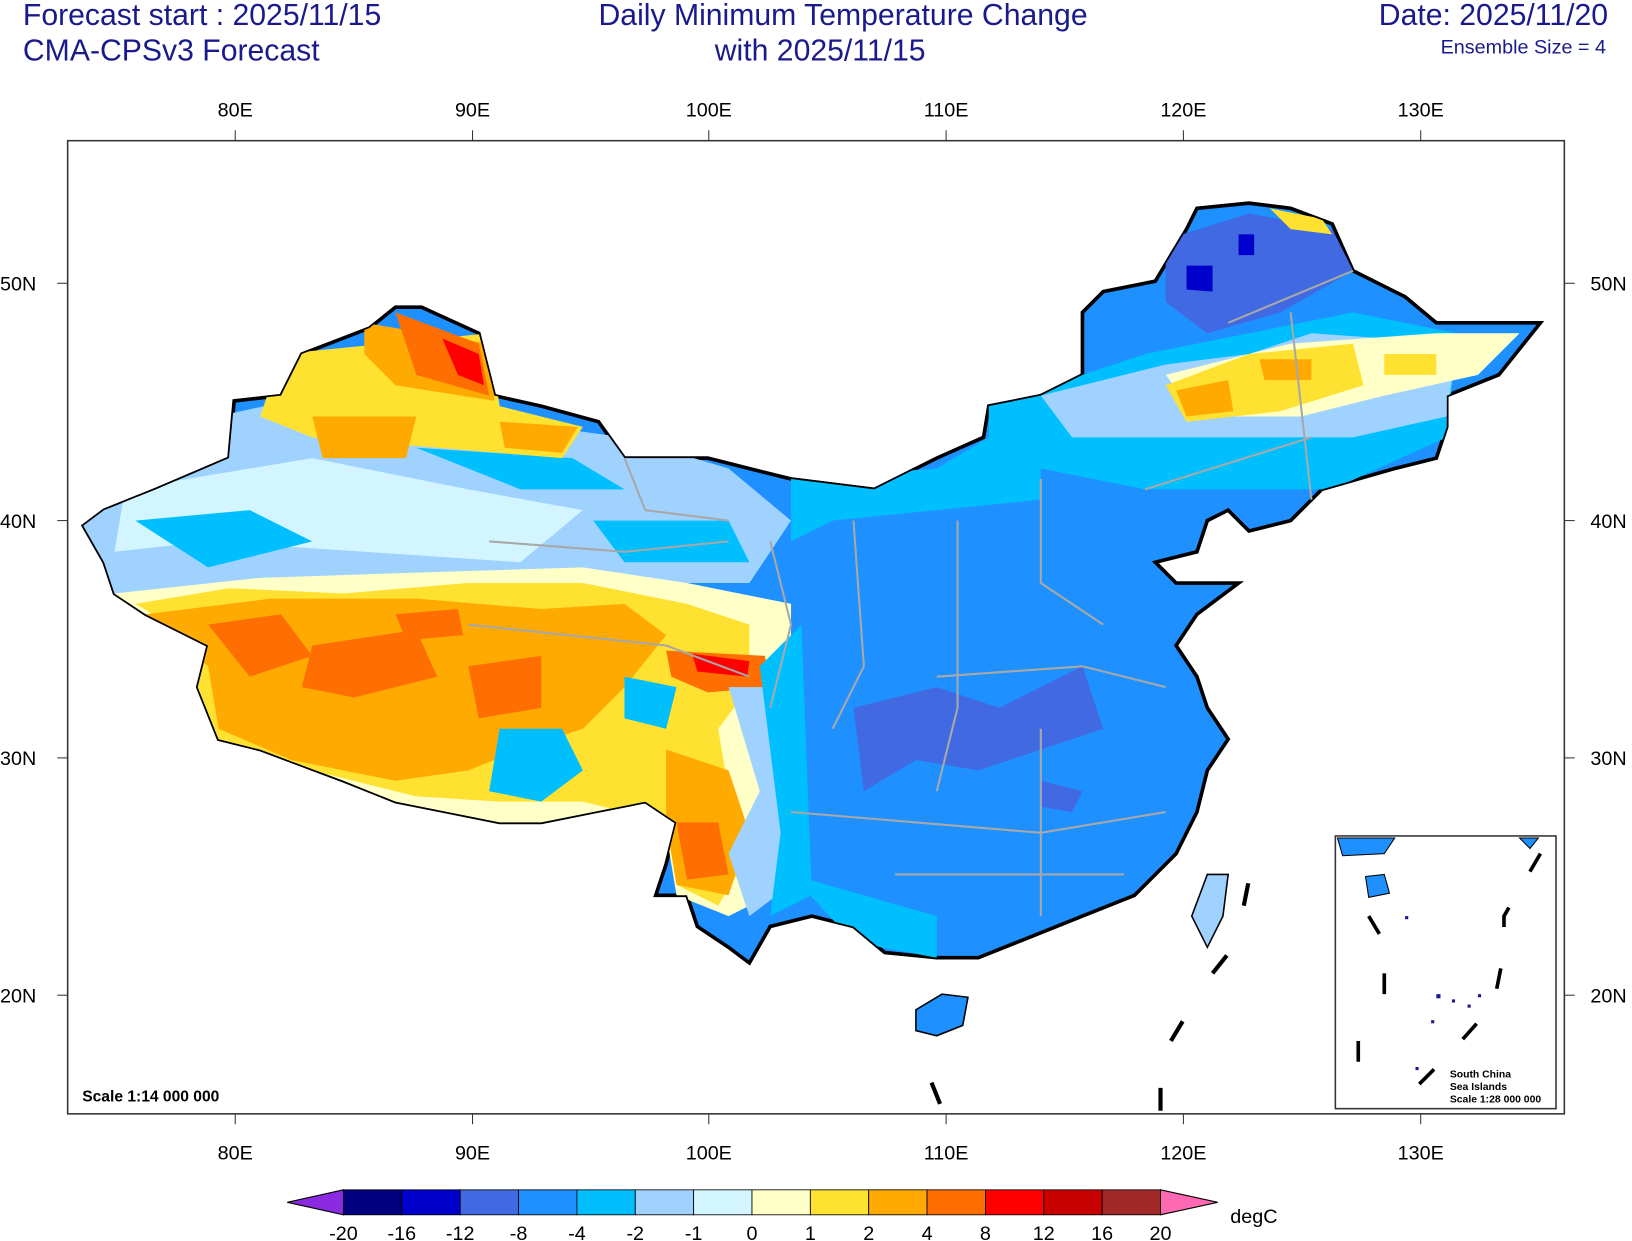  What do you see at coordinates (315, 1202) in the screenshot?
I see `colorbar-under-triangle` at bounding box center [315, 1202].